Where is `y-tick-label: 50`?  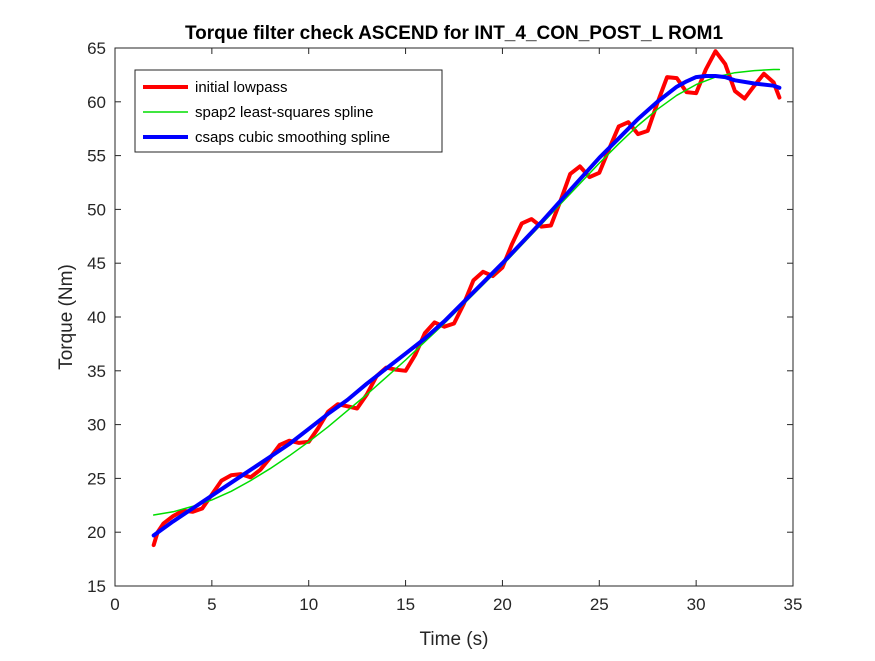
y-tick-label: 50 is located at coordinates (96, 209).